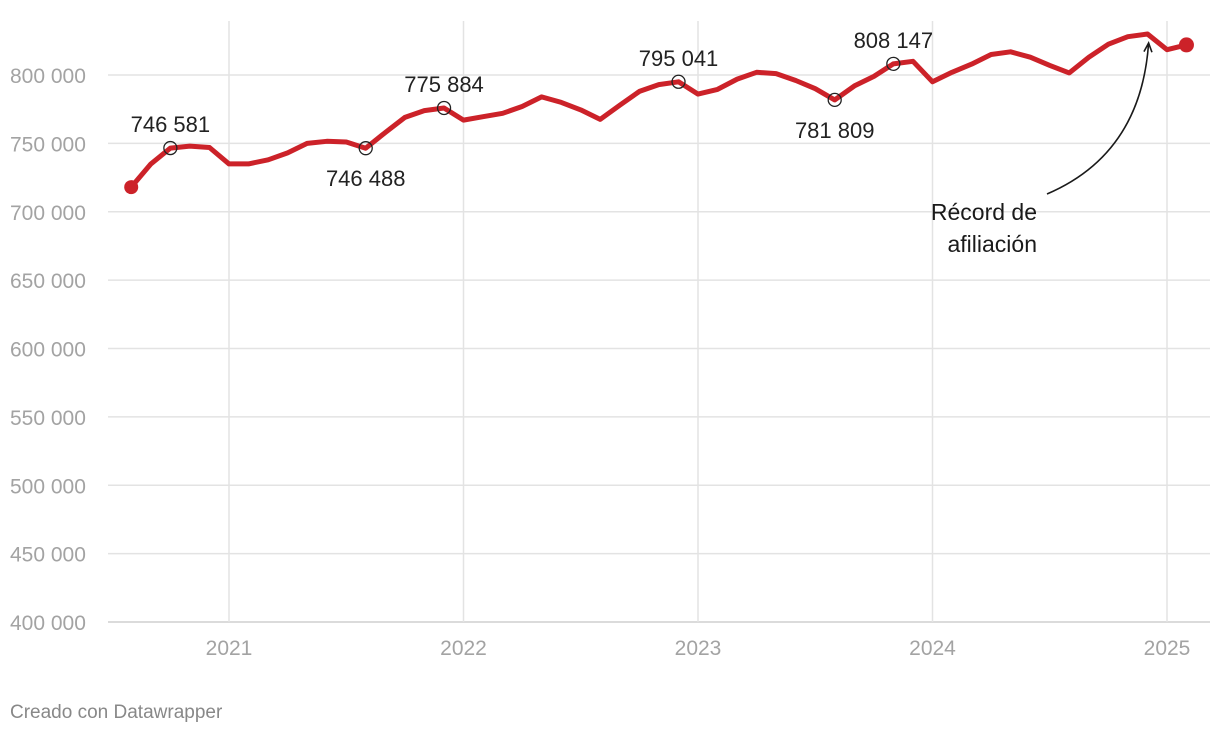 The image size is (1220, 738). I want to click on y-tick-label: 650 000, so click(48, 281).